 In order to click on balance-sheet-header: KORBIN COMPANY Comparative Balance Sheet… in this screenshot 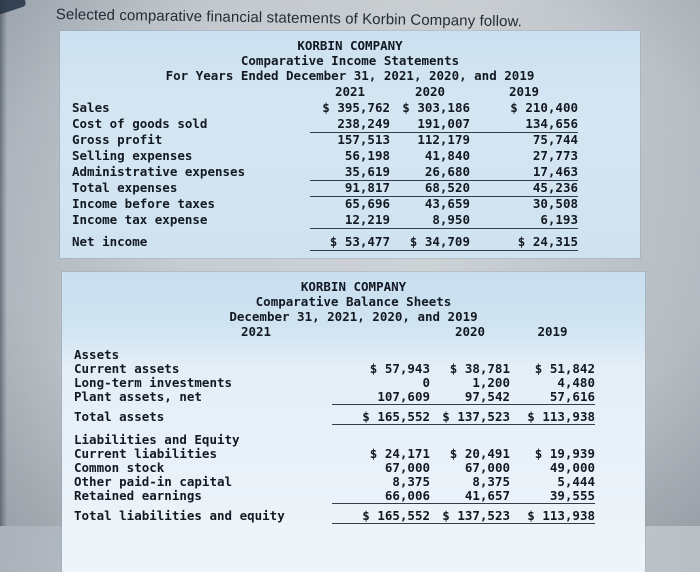, I will do `click(353, 298)`.